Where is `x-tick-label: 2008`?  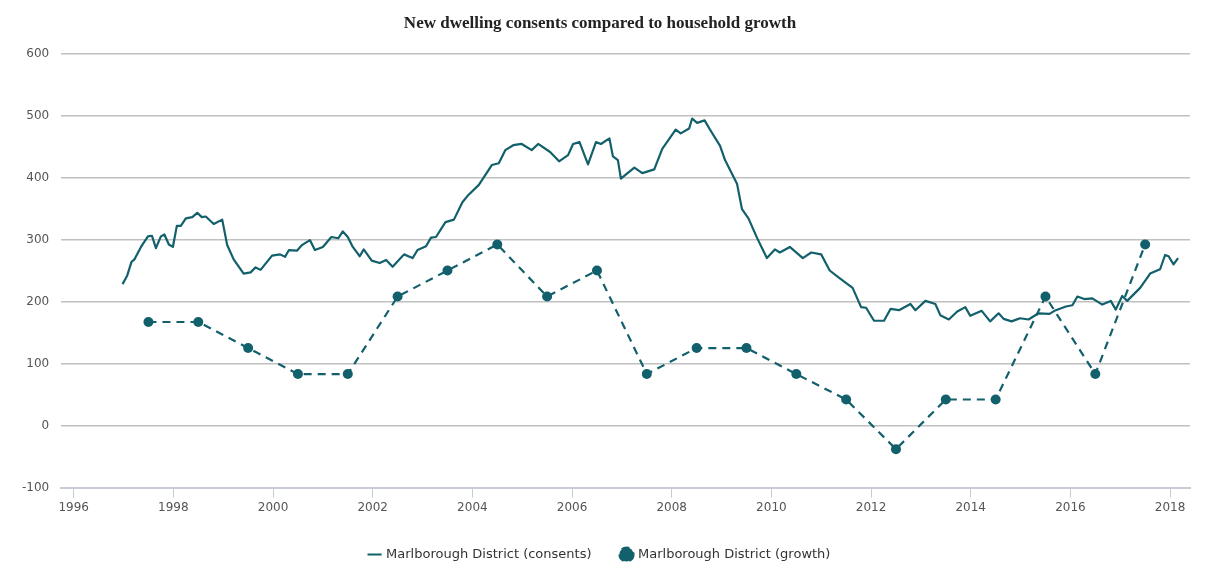
x-tick-label: 2008 is located at coordinates (671, 506).